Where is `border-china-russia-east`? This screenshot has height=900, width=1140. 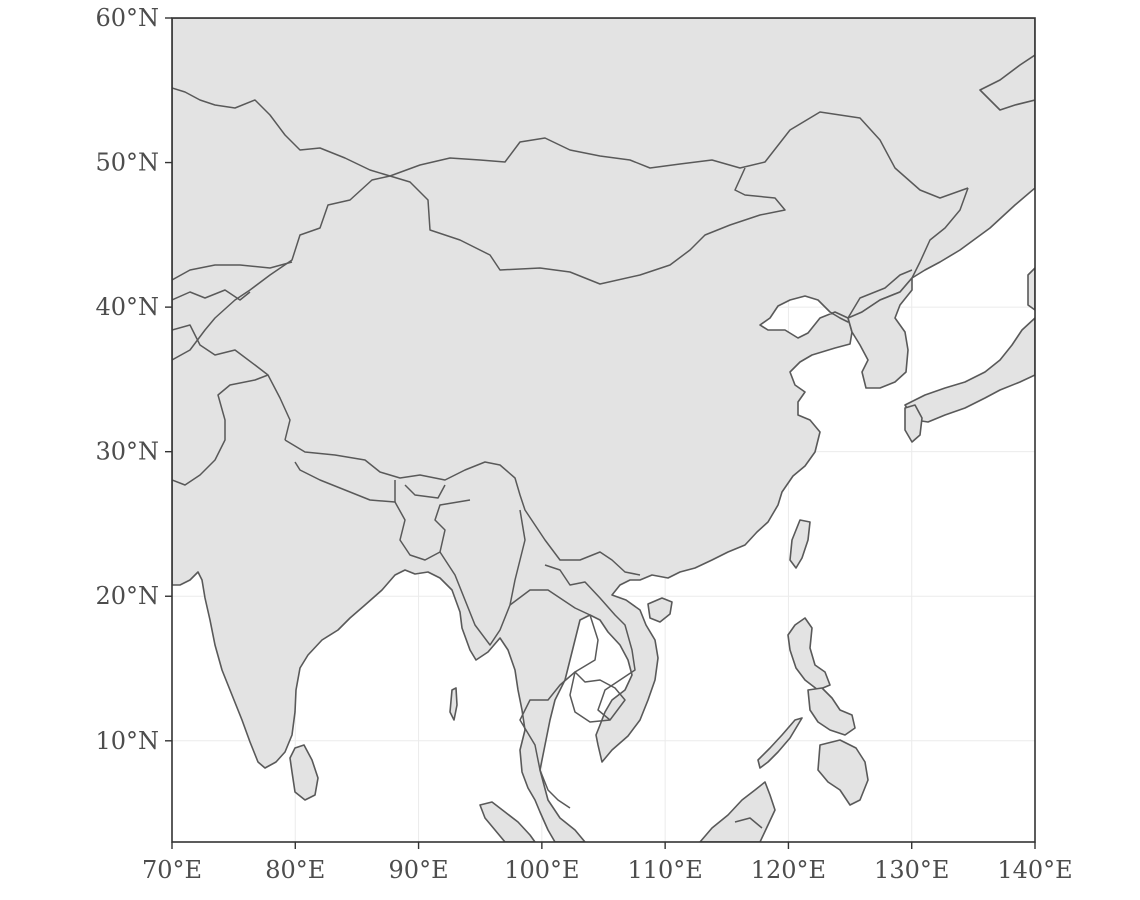
border-china-russia-east is located at coordinates (940, 233).